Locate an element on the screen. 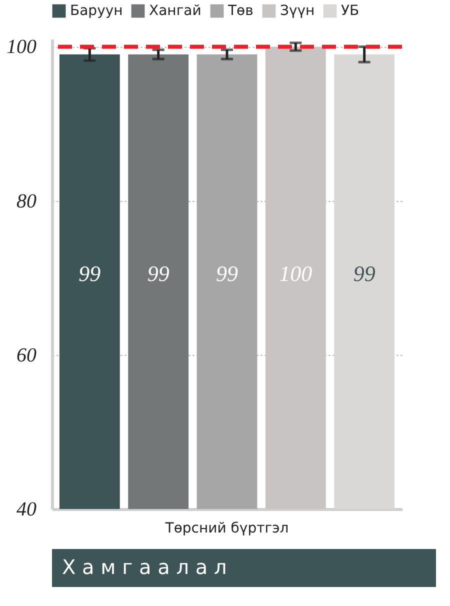 The width and height of the screenshot is (450, 606). text: Х а м г а а л а л is located at coordinates (144, 567).